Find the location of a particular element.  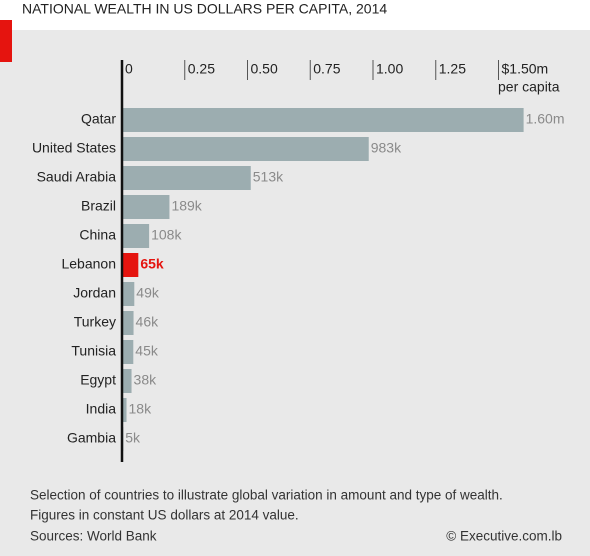

x-tick-label: $1.50m is located at coordinates (525, 69).